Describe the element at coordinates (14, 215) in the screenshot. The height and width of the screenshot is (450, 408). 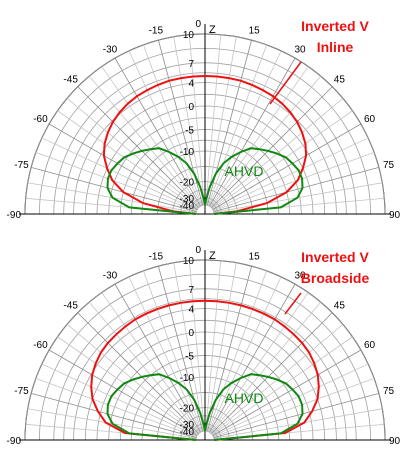
I see `angle-tick-label: -90` at that location.